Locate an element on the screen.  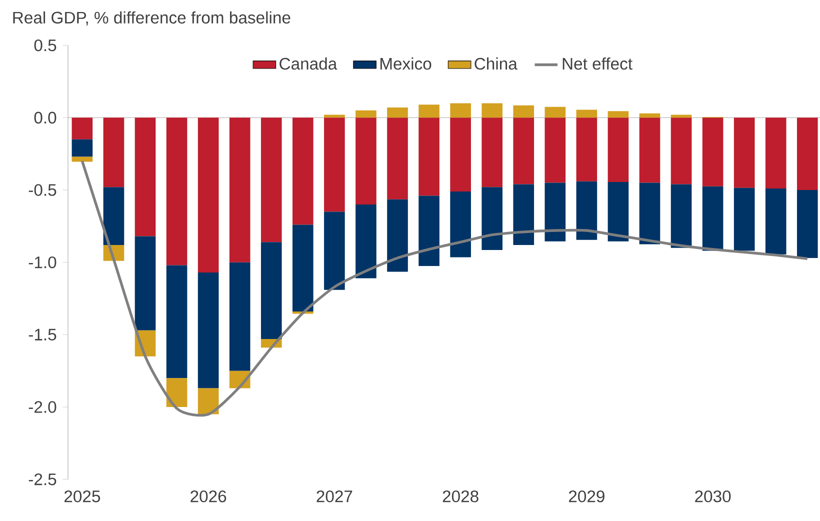
y-tick-label: 0.0 is located at coordinates (45, 118).